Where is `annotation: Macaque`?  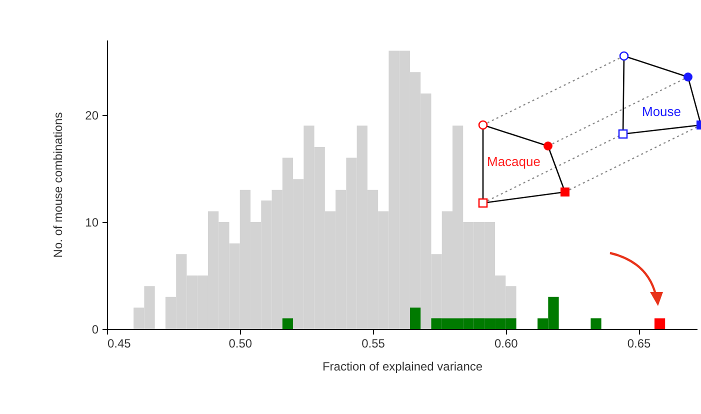 annotation: Macaque is located at coordinates (513, 161).